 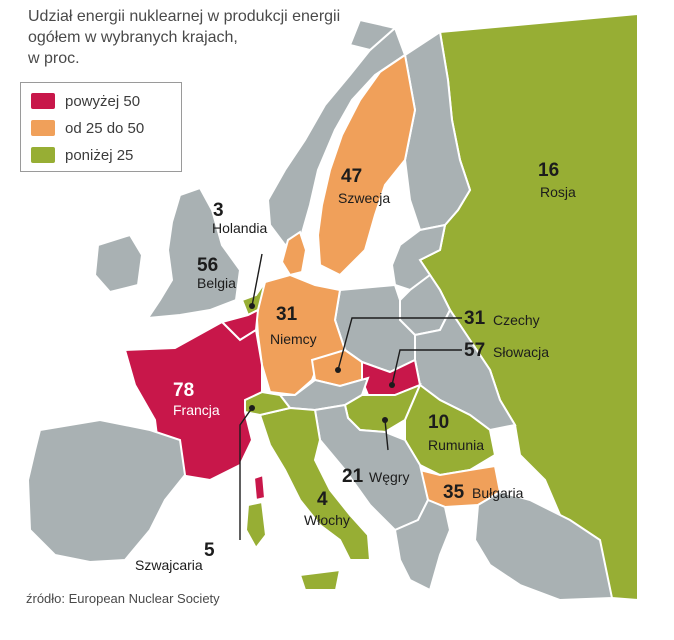 What do you see at coordinates (294, 253) in the screenshot?
I see `denmark-region` at bounding box center [294, 253].